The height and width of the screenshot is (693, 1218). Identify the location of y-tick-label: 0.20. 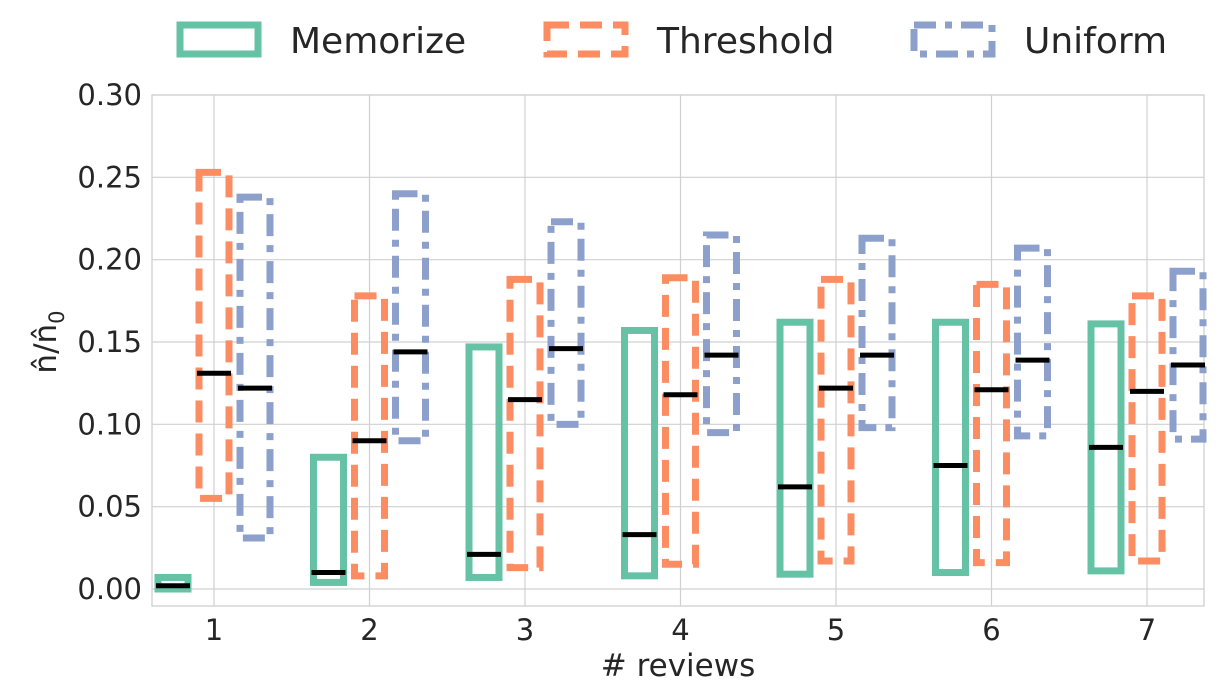
(109, 260).